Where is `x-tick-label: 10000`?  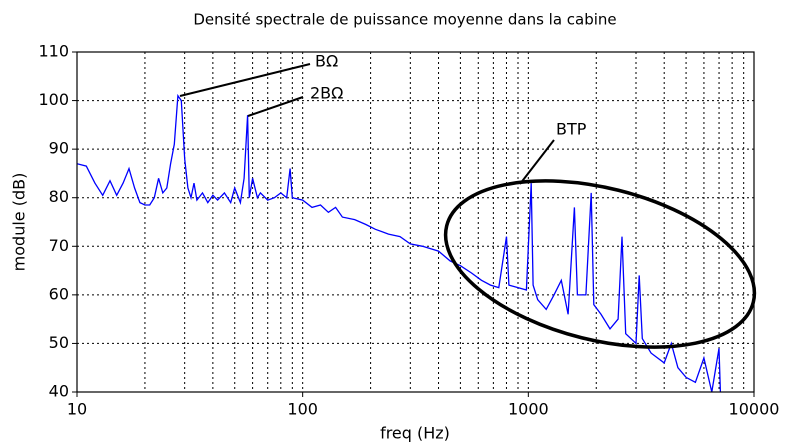 x-tick-label: 10000 is located at coordinates (754, 409).